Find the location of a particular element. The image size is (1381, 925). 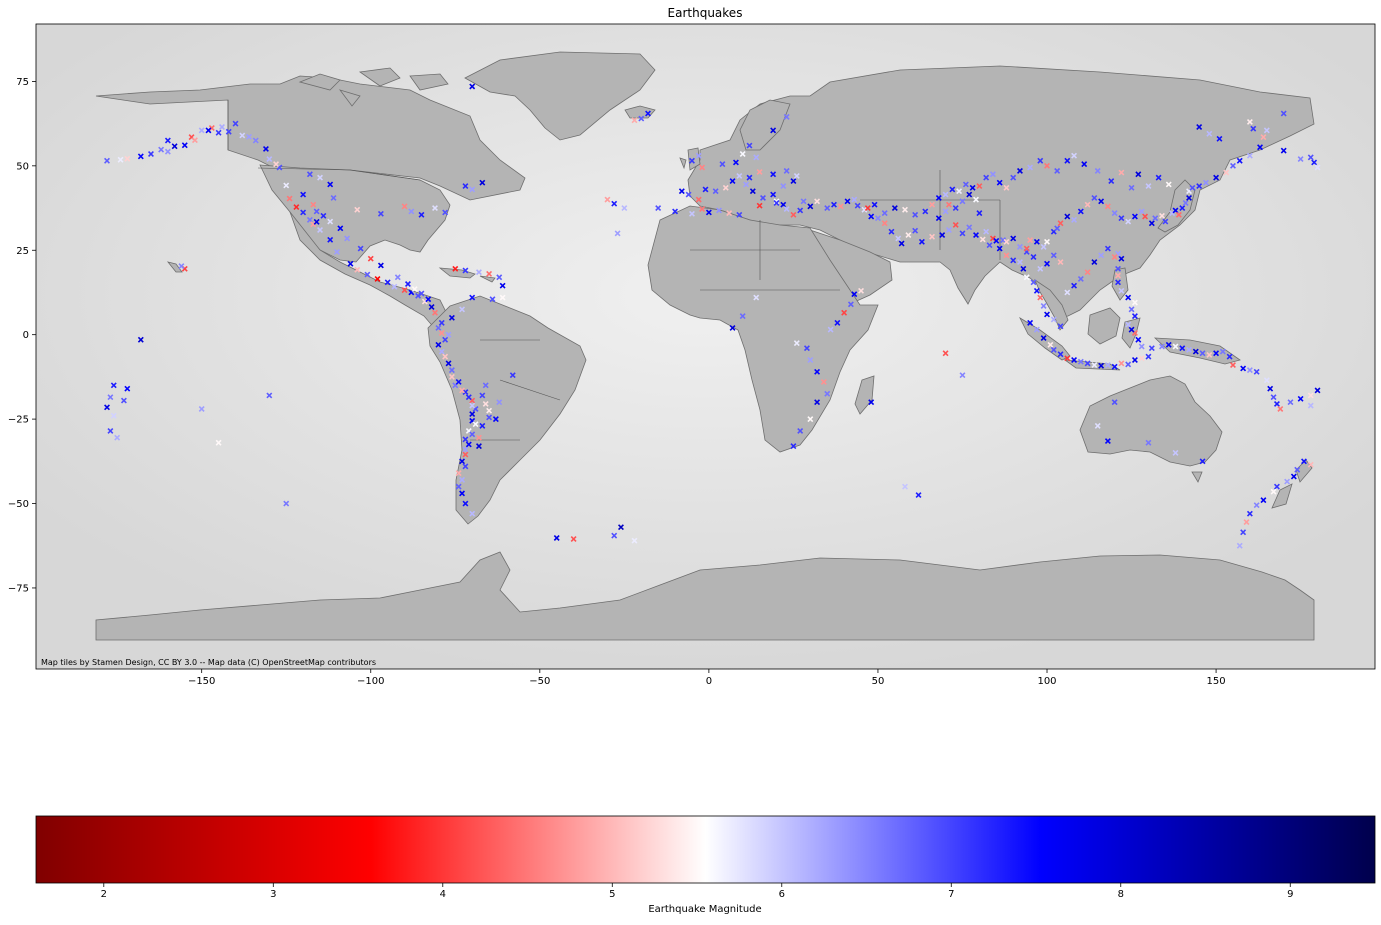

y-tick-label: −50 is located at coordinates (18, 504).